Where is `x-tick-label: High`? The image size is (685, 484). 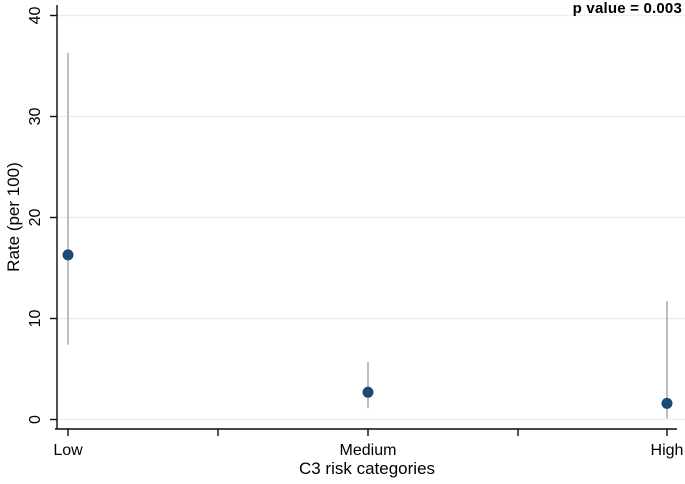
x-tick-label: High is located at coordinates (667, 450).